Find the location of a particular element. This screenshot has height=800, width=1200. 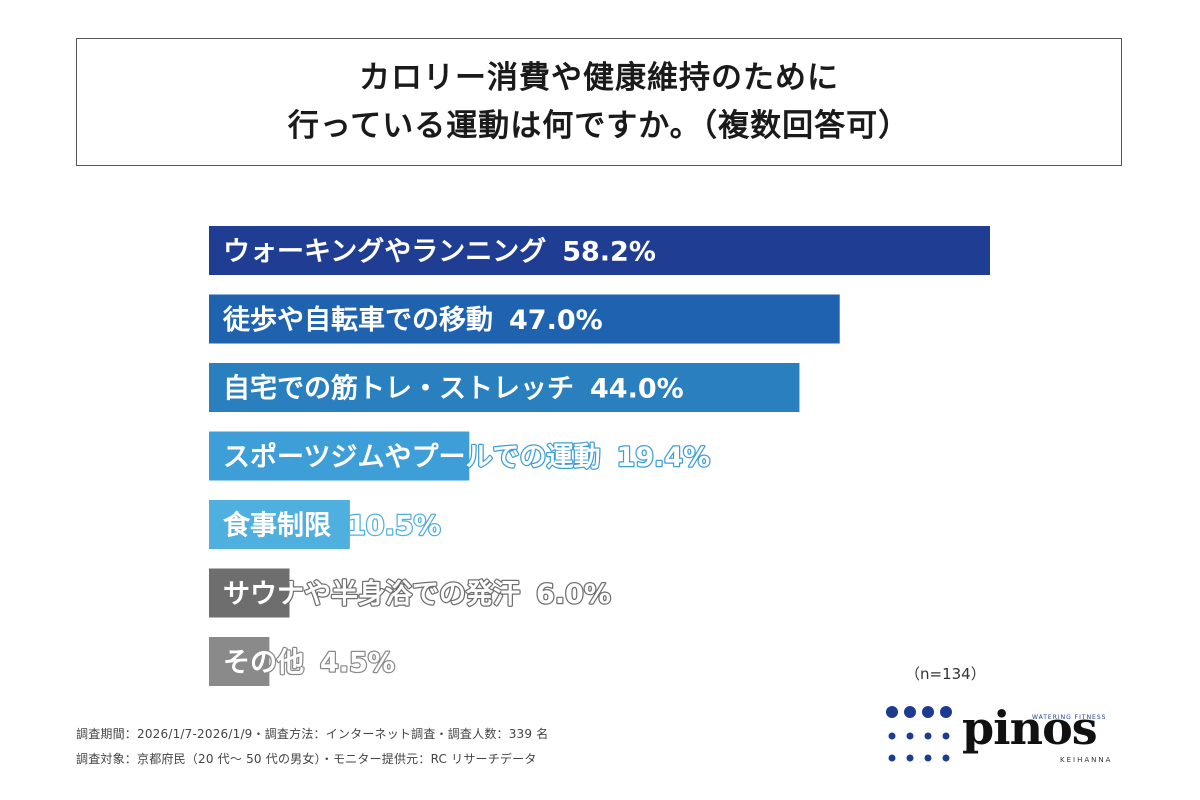

chart-title-line-1: カロリー消費や健康維持のために is located at coordinates (599, 78).